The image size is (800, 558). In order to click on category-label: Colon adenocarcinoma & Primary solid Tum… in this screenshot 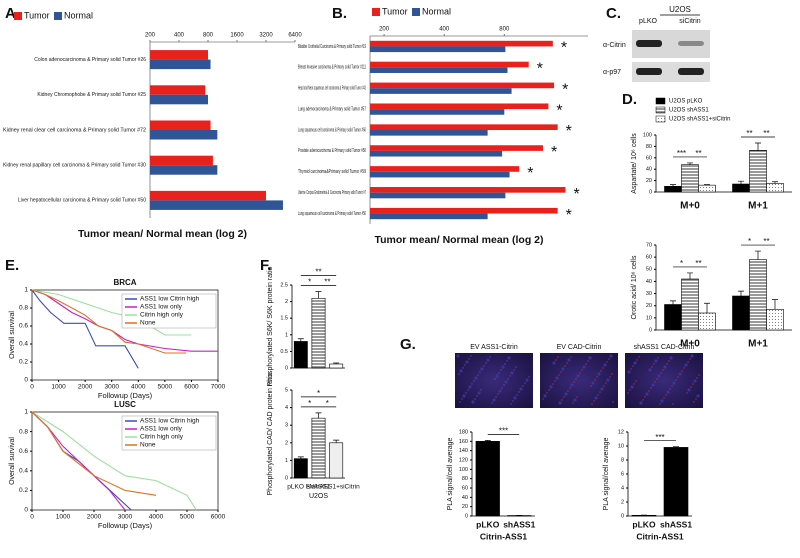, I will do `click(90, 60)`.